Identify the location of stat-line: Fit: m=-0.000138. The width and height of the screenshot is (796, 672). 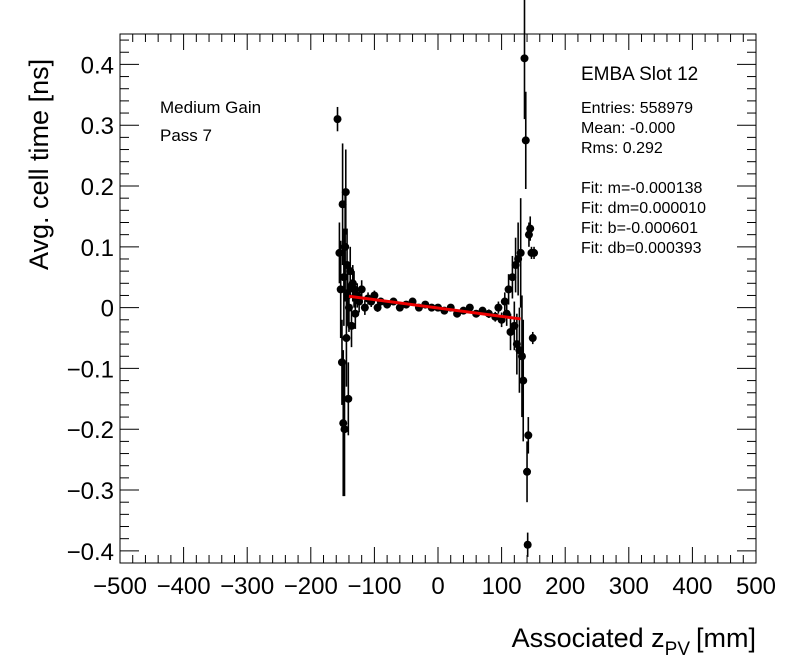
(642, 188).